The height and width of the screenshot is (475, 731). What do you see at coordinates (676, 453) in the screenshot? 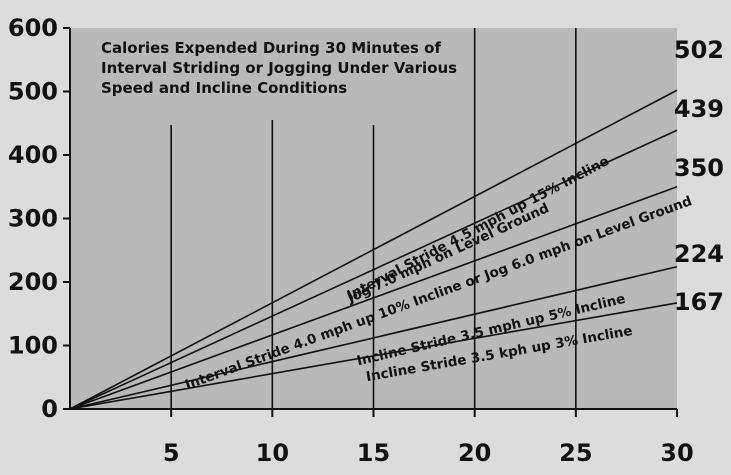
I see `x-tick-label-30: 30` at bounding box center [676, 453].